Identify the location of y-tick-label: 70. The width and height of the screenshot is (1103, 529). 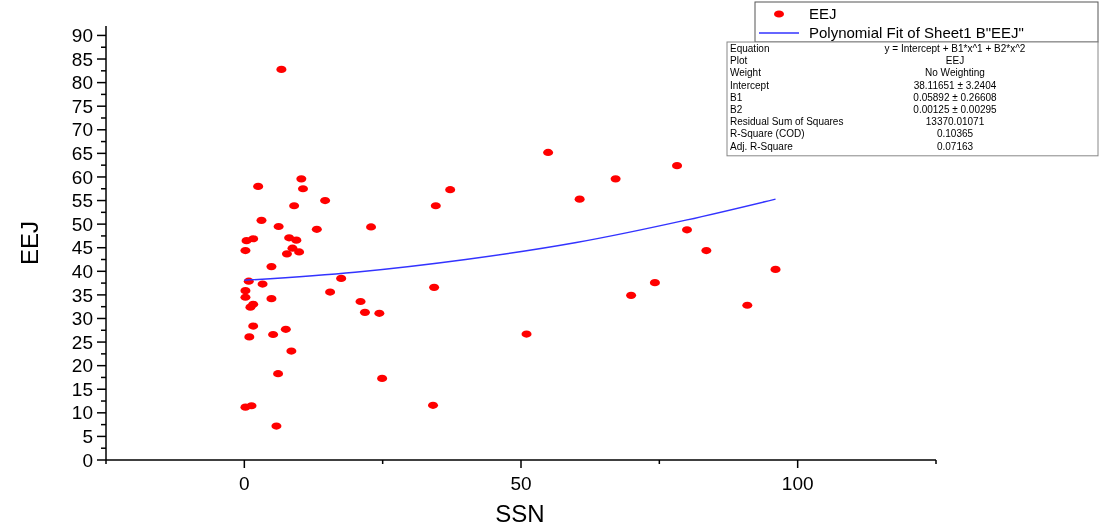
(82, 130).